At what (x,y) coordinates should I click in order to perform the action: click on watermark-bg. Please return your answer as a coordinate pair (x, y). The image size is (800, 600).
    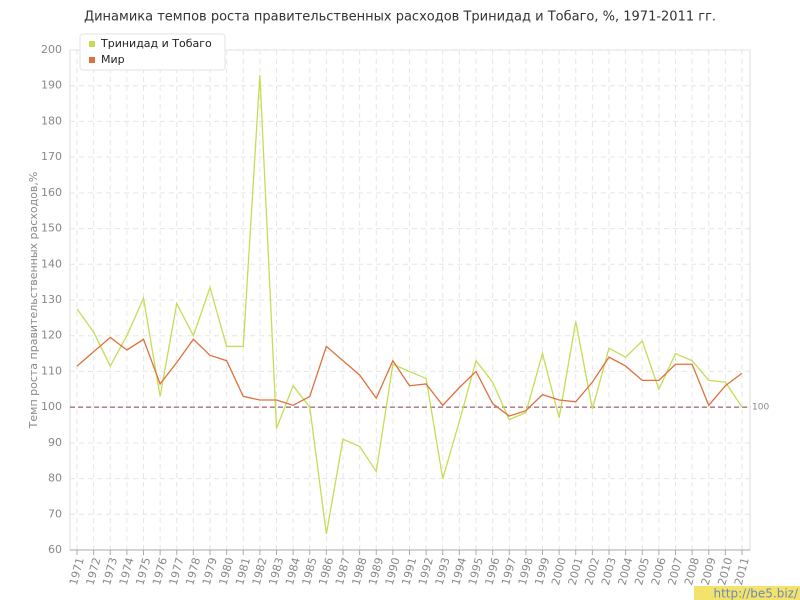
    Looking at the image, I should click on (747, 593).